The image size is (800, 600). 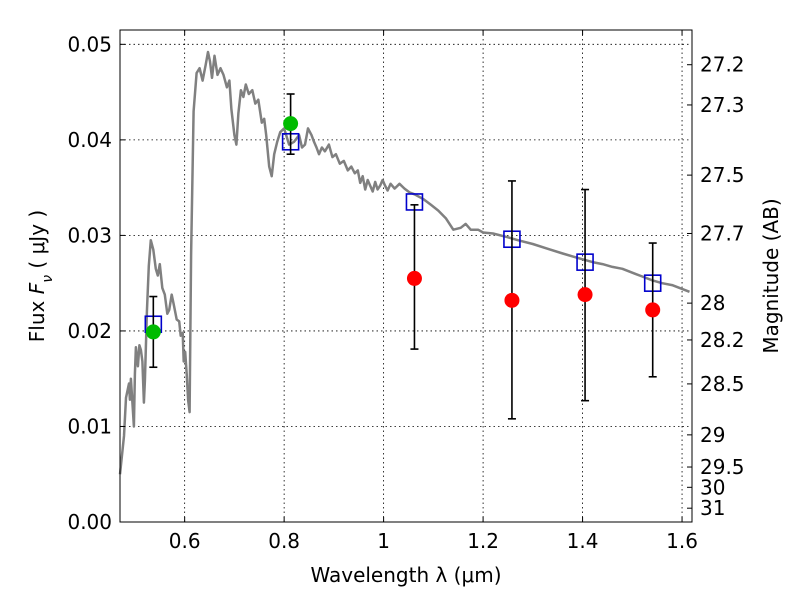 I want to click on y-tick-label: 0.01, so click(x=89, y=426).